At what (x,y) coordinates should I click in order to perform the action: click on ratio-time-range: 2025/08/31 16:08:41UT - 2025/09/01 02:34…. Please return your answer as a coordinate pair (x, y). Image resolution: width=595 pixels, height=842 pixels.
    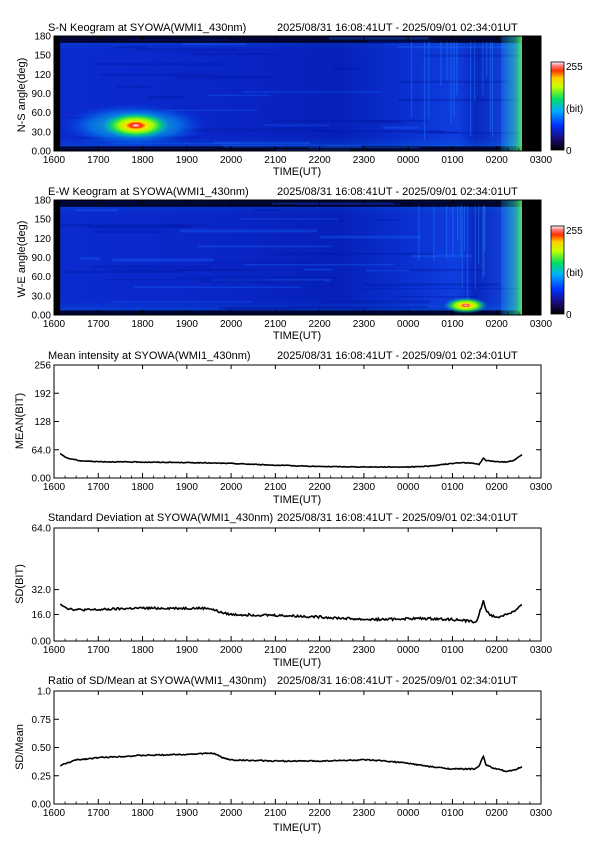
    Looking at the image, I should click on (397, 681).